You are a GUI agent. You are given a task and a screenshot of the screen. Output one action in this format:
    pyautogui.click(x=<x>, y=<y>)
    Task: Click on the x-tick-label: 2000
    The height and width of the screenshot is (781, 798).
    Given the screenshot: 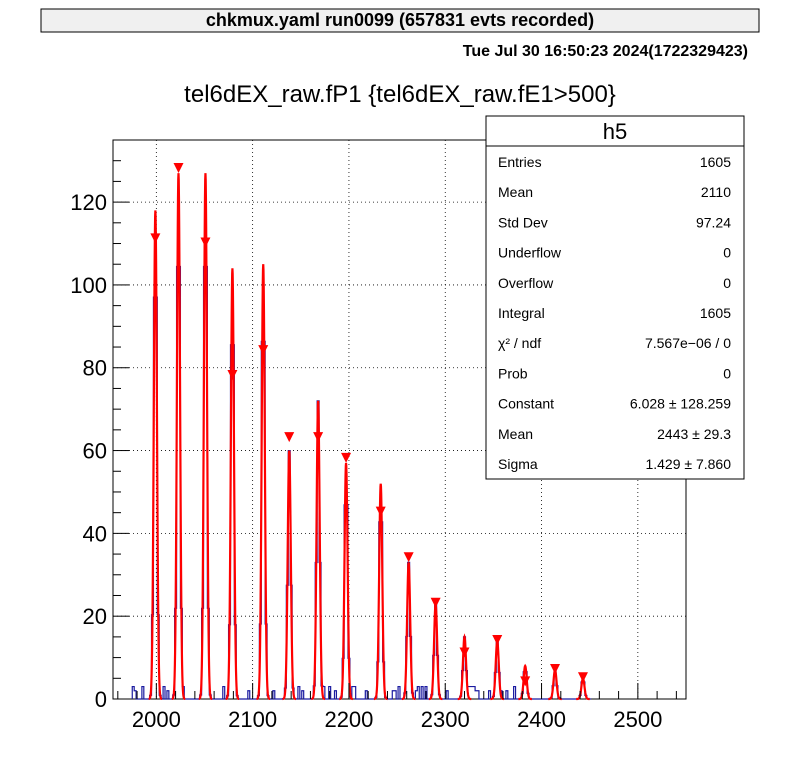 What is the action you would take?
    pyautogui.click(x=156, y=719)
    